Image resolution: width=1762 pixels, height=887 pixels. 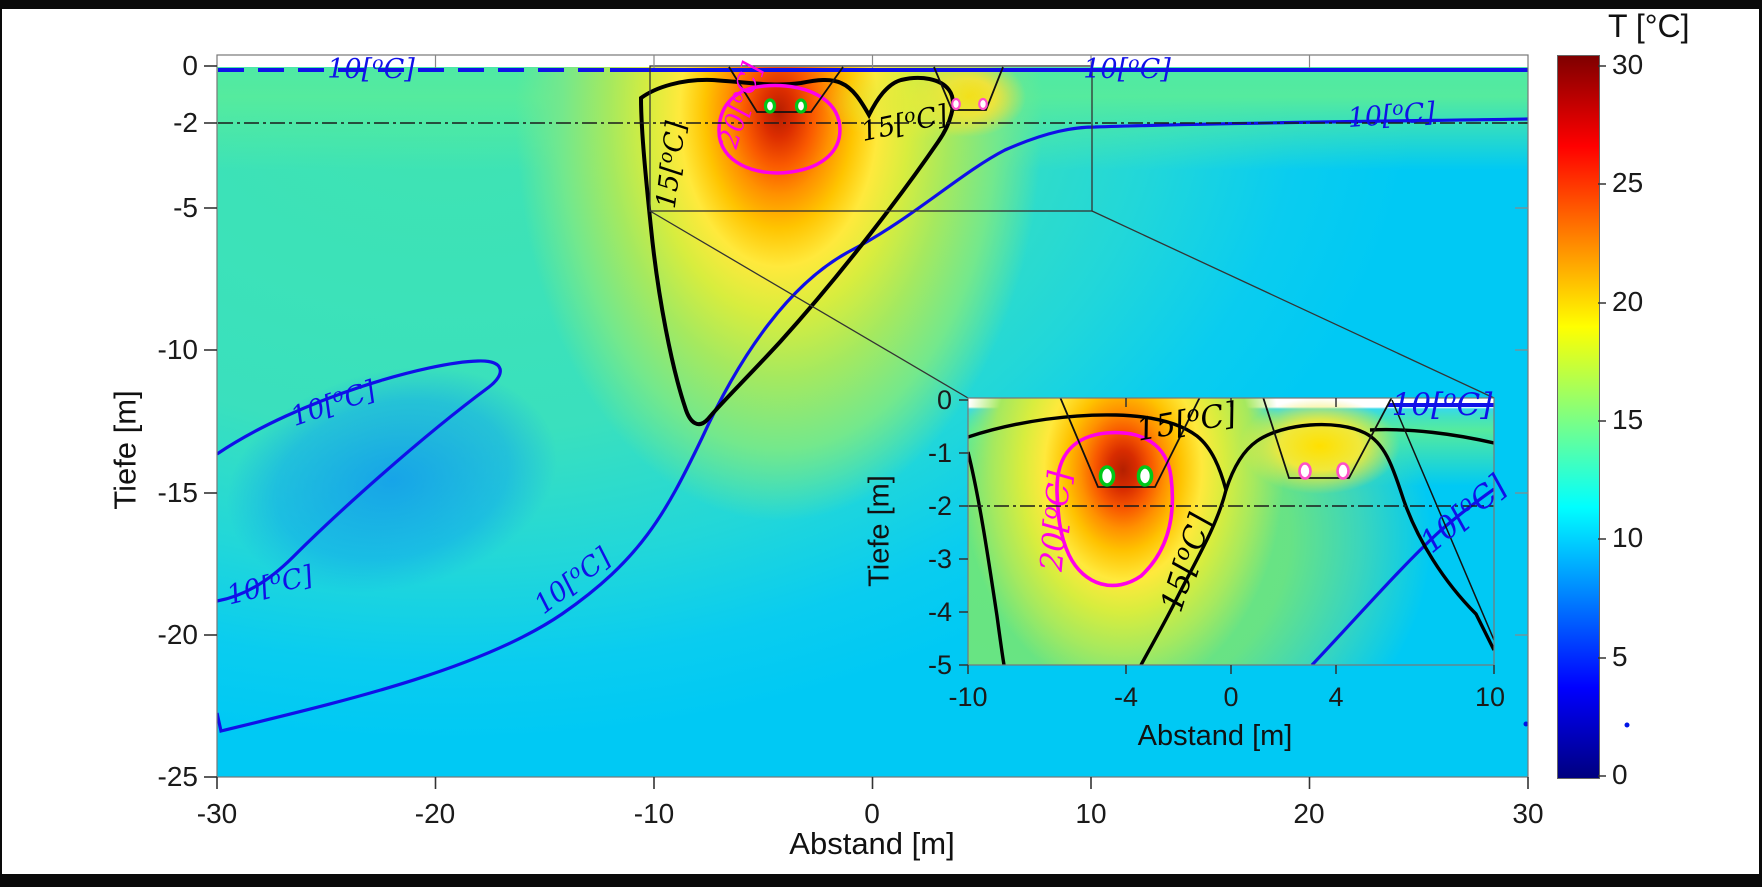 I want to click on contour-20c-main, so click(x=779, y=129).